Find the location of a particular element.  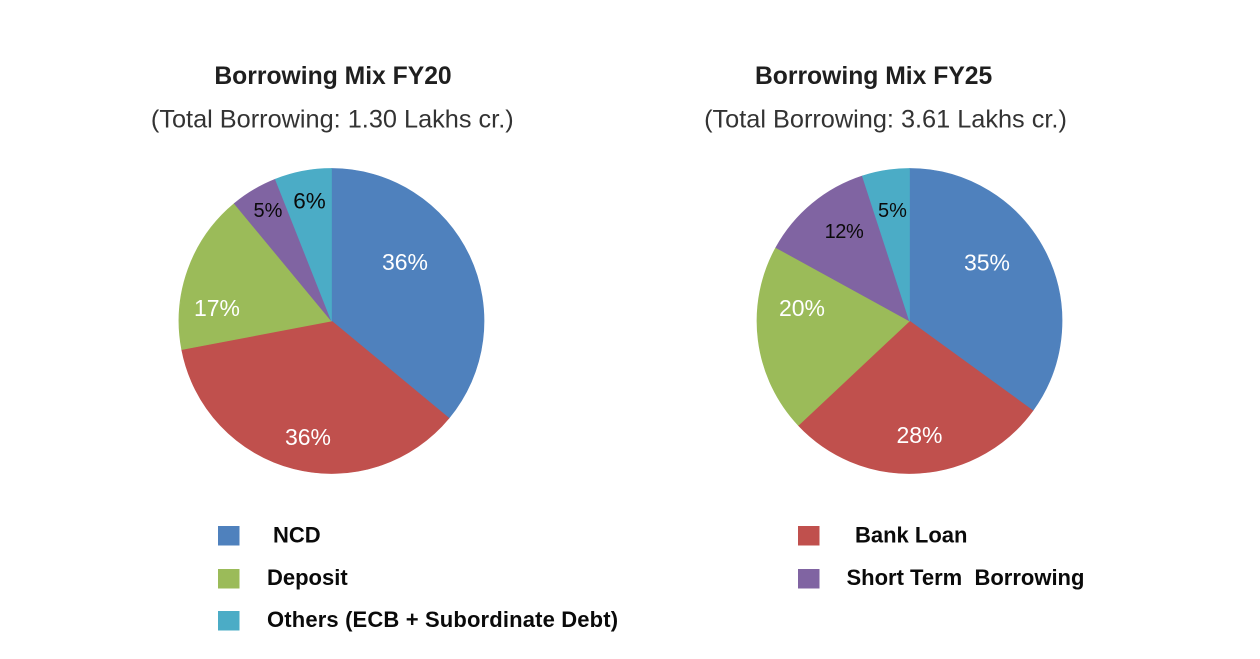

svg-text:(Total Borrowing: 3.61 Lakhs c: (Total Borrowing: 3.61 Lakhs cr.) is located at coordinates (885, 119).